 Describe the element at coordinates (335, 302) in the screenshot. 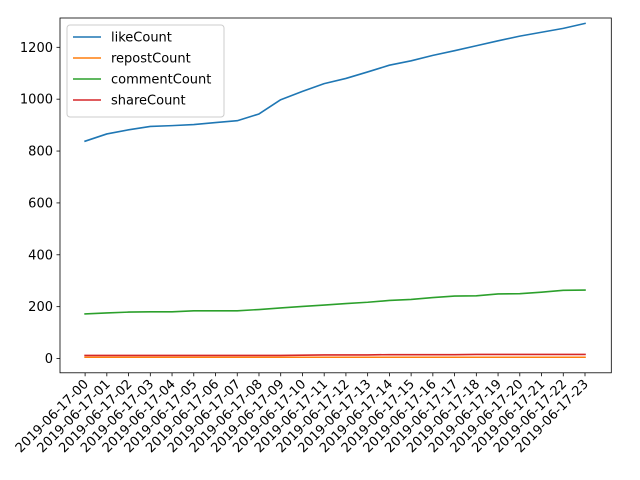

I see `series-line-commentCount` at that location.